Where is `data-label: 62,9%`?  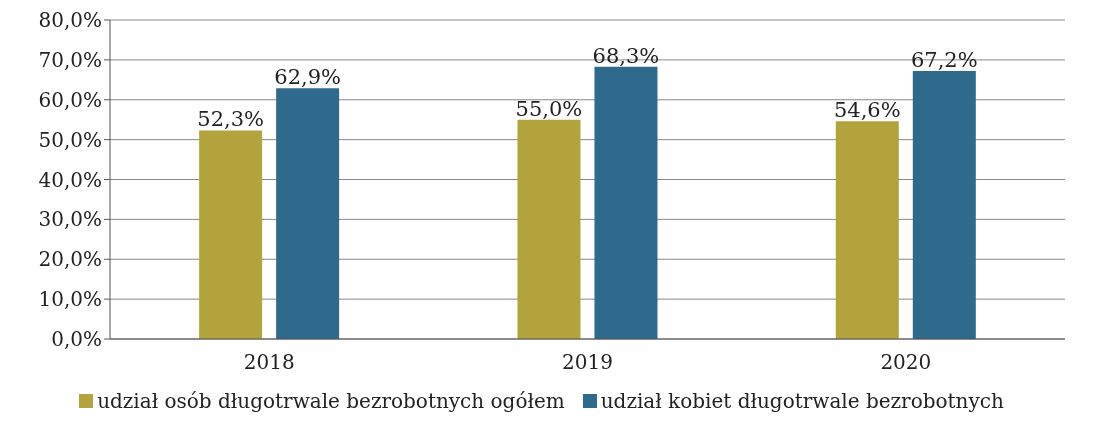
data-label: 62,9% is located at coordinates (307, 77).